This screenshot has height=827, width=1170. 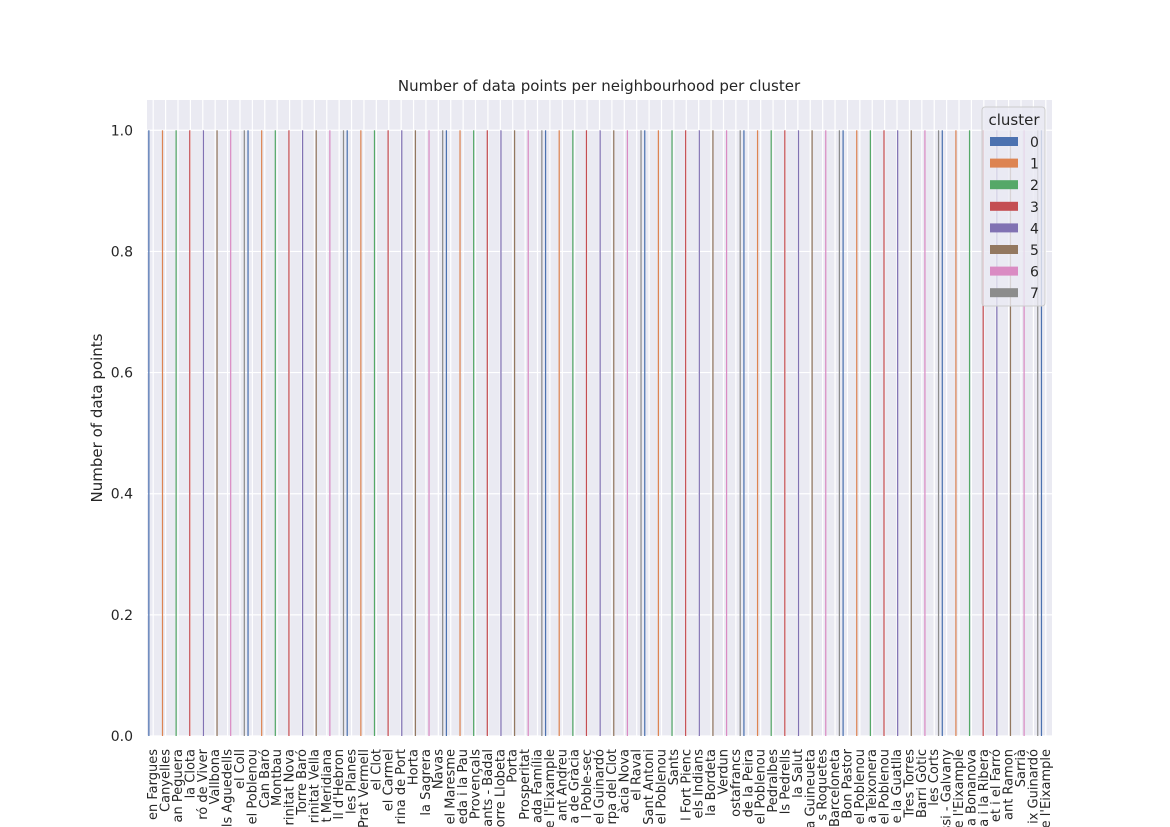 What do you see at coordinates (215, 777) in the screenshot?
I see `x-tick-label: Vallbona` at bounding box center [215, 777].